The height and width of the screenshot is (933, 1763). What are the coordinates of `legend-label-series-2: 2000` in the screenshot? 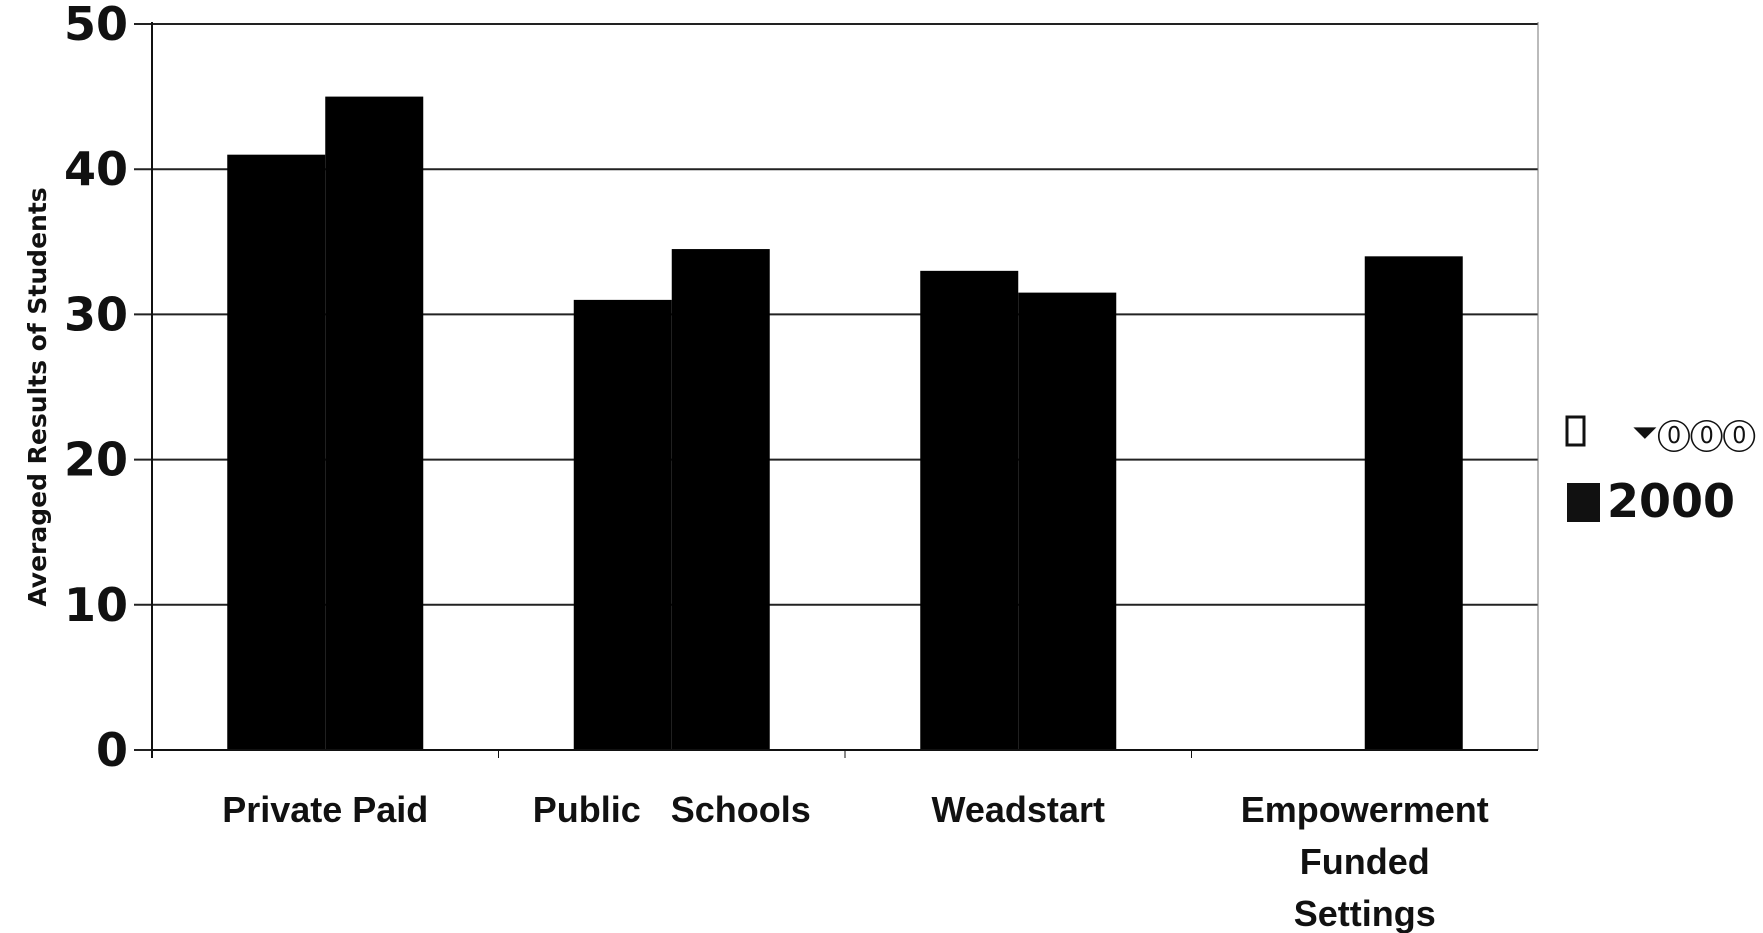 It's located at (1671, 501).